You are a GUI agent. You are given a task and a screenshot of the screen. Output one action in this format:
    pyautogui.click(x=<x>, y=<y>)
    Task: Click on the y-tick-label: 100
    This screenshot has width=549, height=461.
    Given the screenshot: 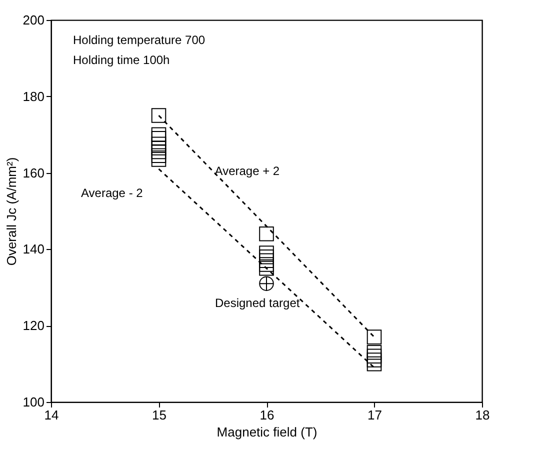 What is the action you would take?
    pyautogui.click(x=33, y=402)
    